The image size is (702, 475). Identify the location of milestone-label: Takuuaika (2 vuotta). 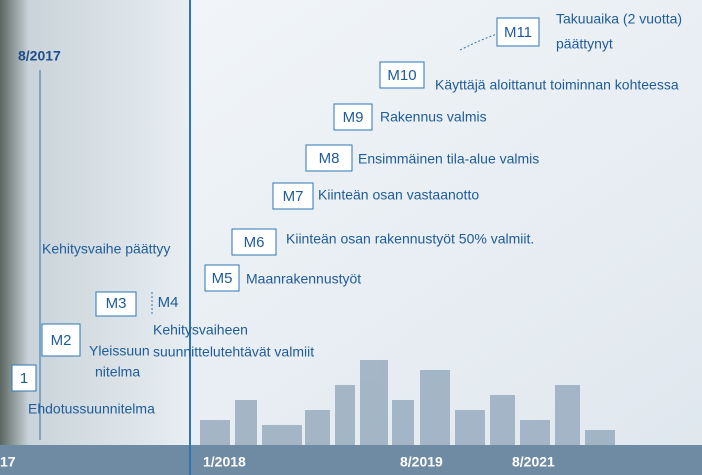
(619, 19).